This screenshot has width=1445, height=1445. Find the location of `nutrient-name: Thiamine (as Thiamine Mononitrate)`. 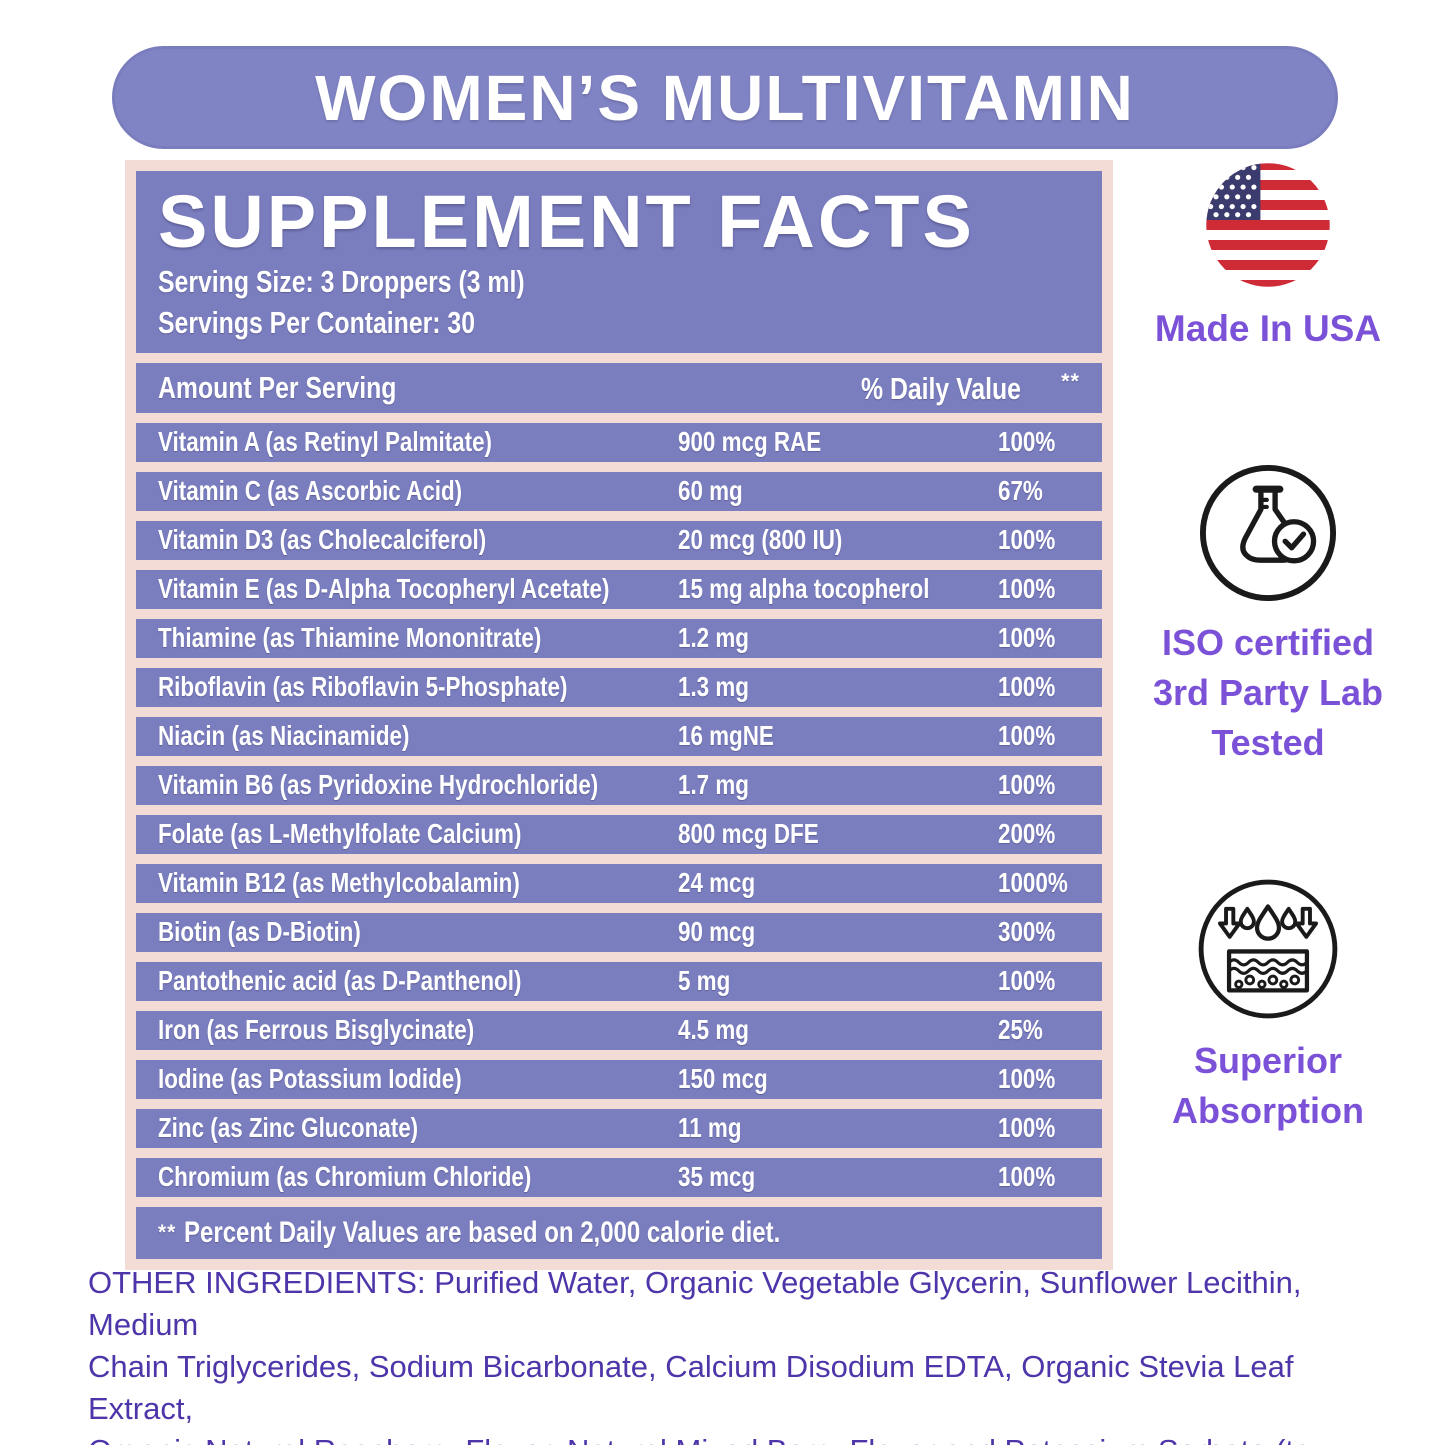

nutrient-name: Thiamine (as Thiamine Mononitrate) is located at coordinates (350, 638).